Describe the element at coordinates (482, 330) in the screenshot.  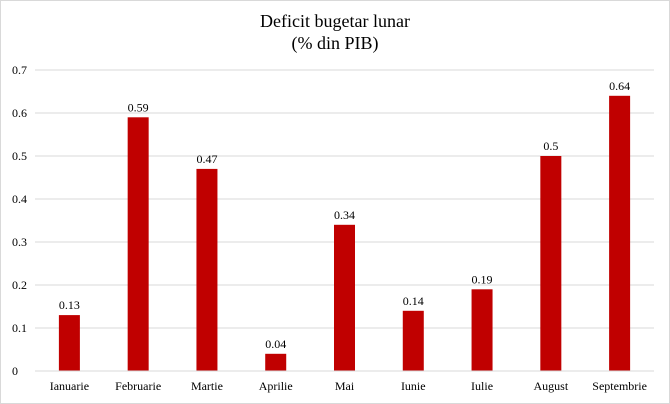
I see `bar-iulie` at that location.